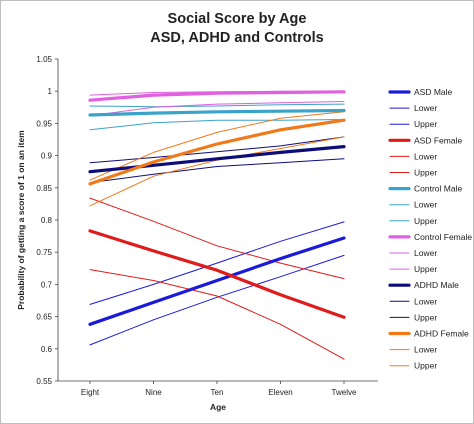 The width and height of the screenshot is (474, 424). What do you see at coordinates (90, 392) in the screenshot?
I see `x-tick-label: Eight` at bounding box center [90, 392].